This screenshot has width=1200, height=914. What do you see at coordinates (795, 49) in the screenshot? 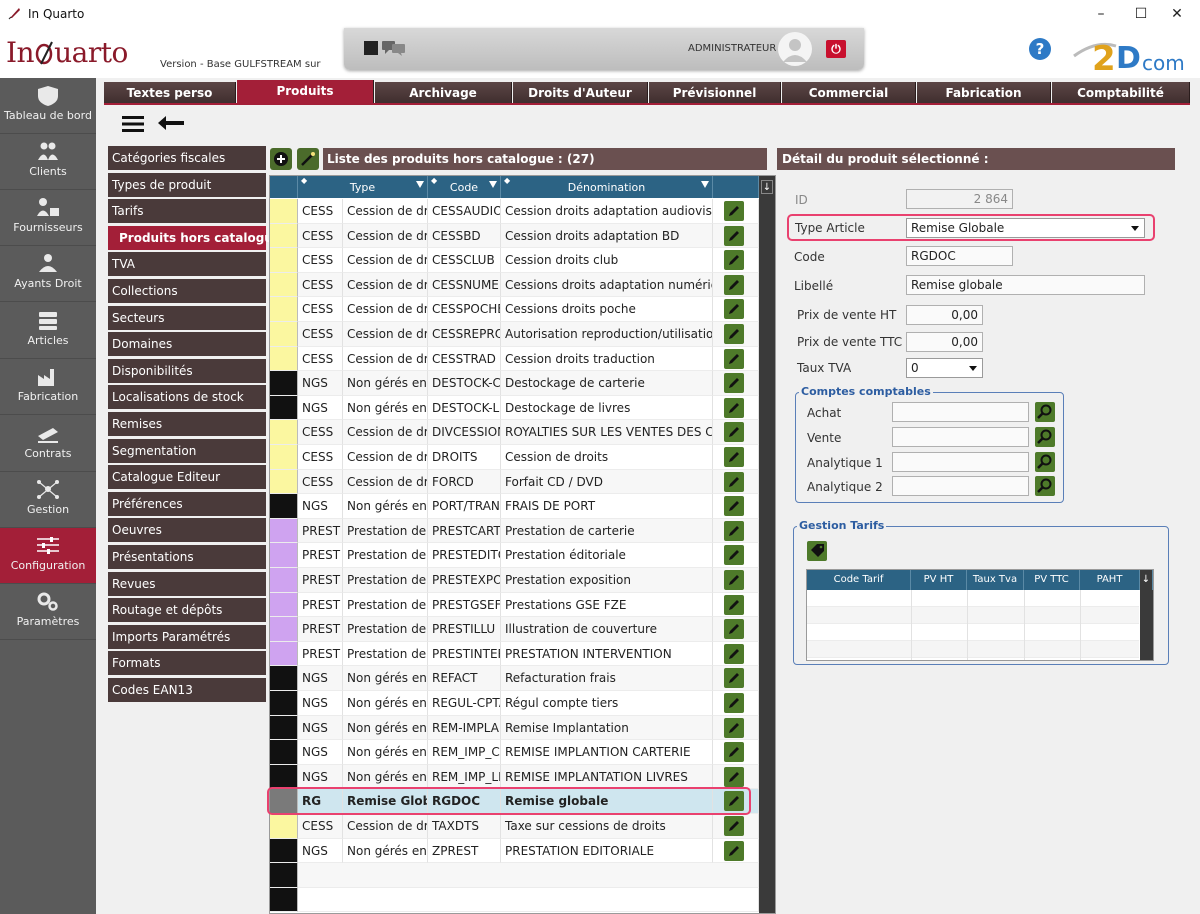
I see `user-avatar-icon` at bounding box center [795, 49].